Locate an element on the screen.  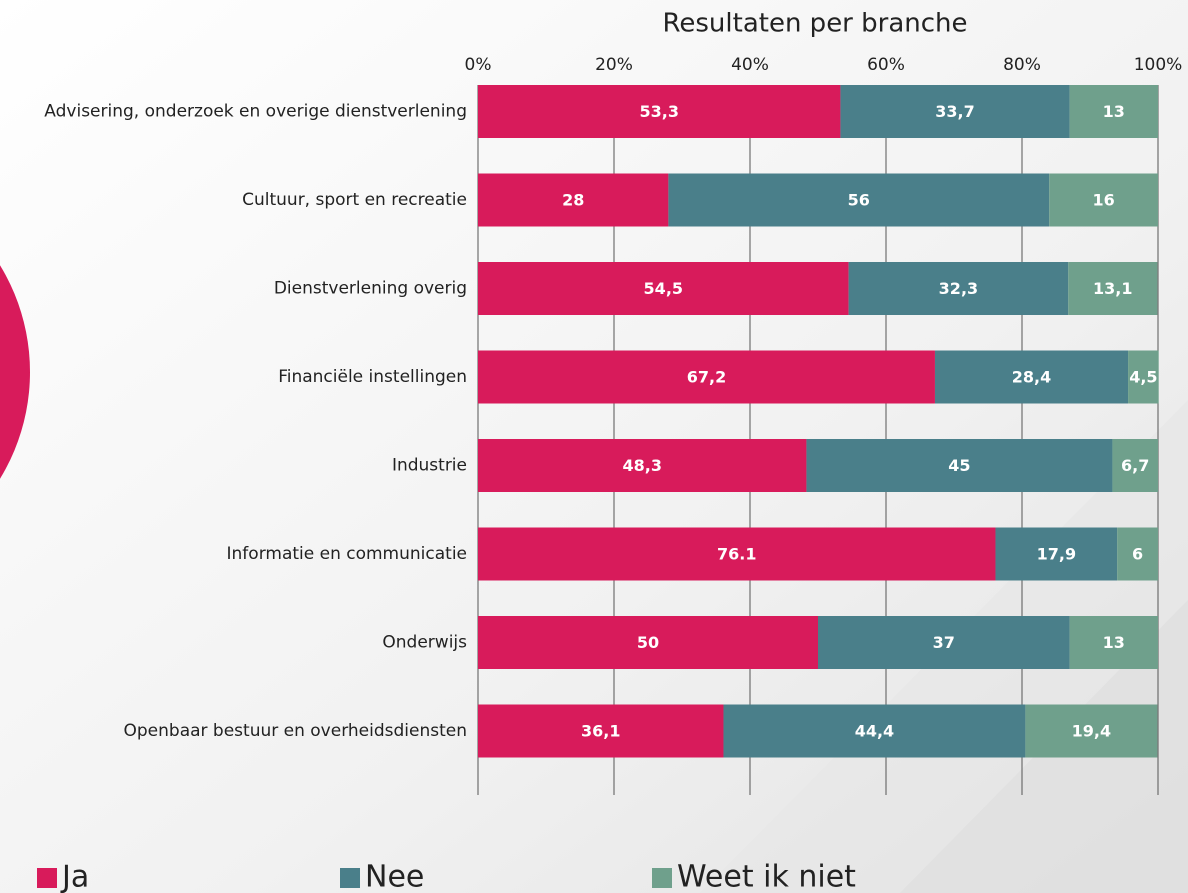
data-label: 50 is located at coordinates (648, 642).